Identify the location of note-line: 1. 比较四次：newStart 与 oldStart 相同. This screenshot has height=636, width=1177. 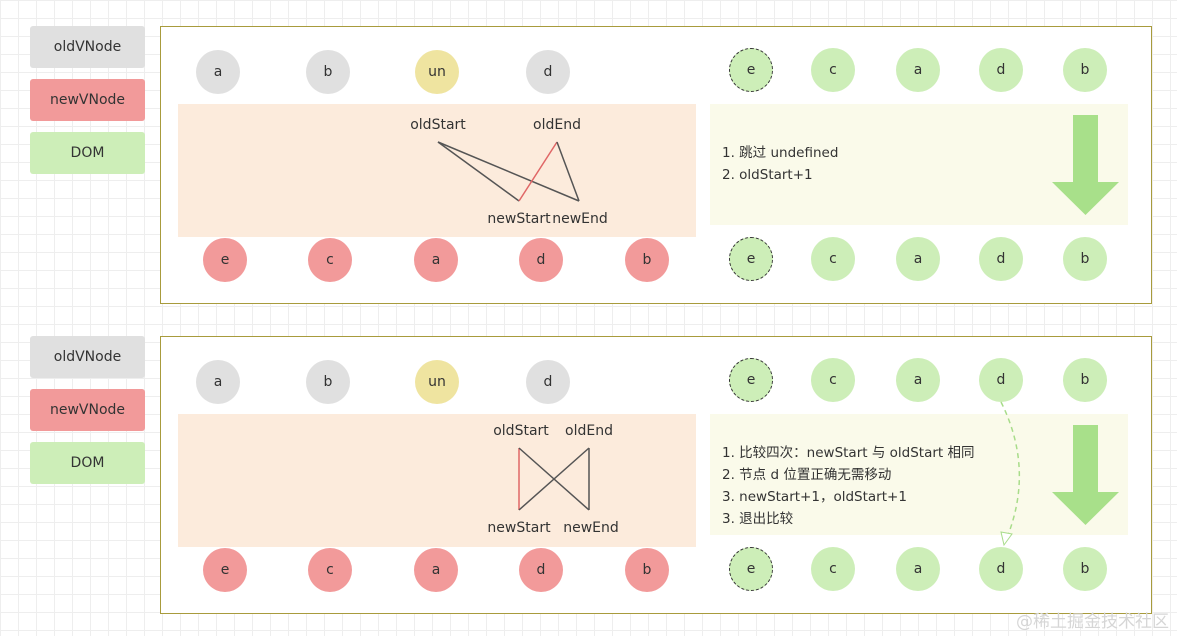
(848, 453).